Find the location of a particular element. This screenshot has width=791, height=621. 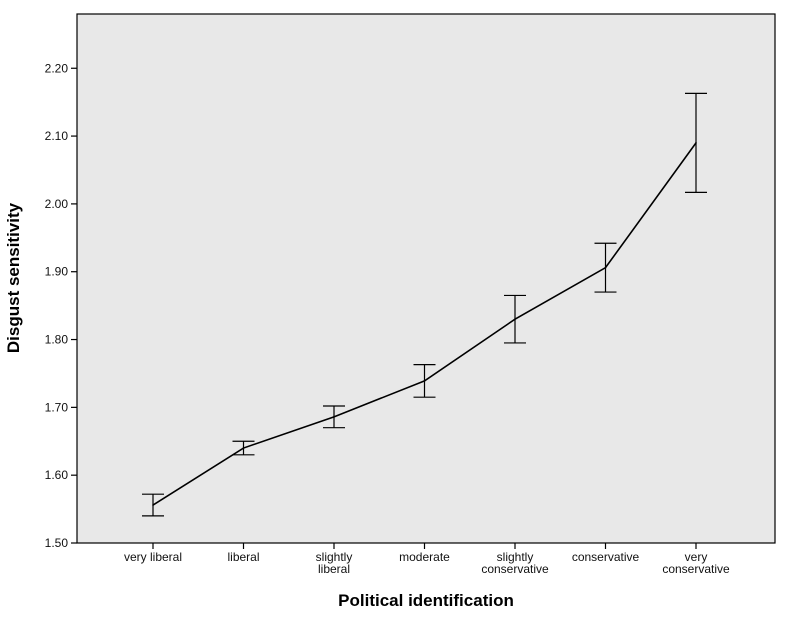

y-axis: 1.50 1.60 1.70 1.80 1.90 2.00 2.10 2.20 is located at coordinates (61, 305).